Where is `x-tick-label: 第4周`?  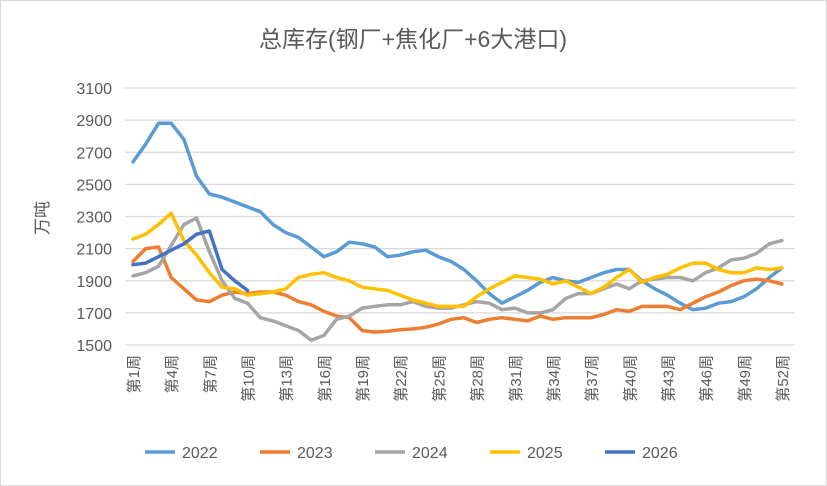 x-tick-label: 第4周 is located at coordinates (172, 374).